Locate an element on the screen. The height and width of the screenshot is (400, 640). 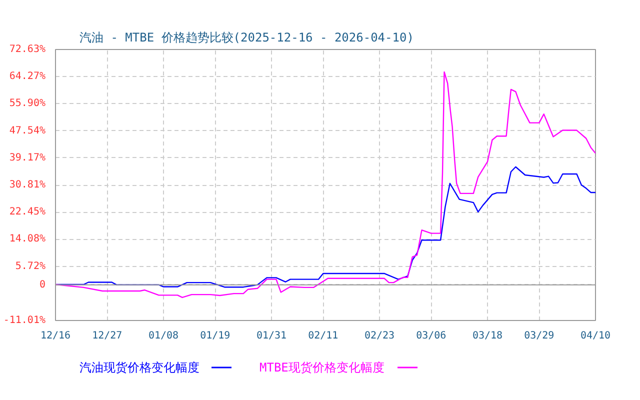
y-tick-label: 39.17% is located at coordinates (27, 158).